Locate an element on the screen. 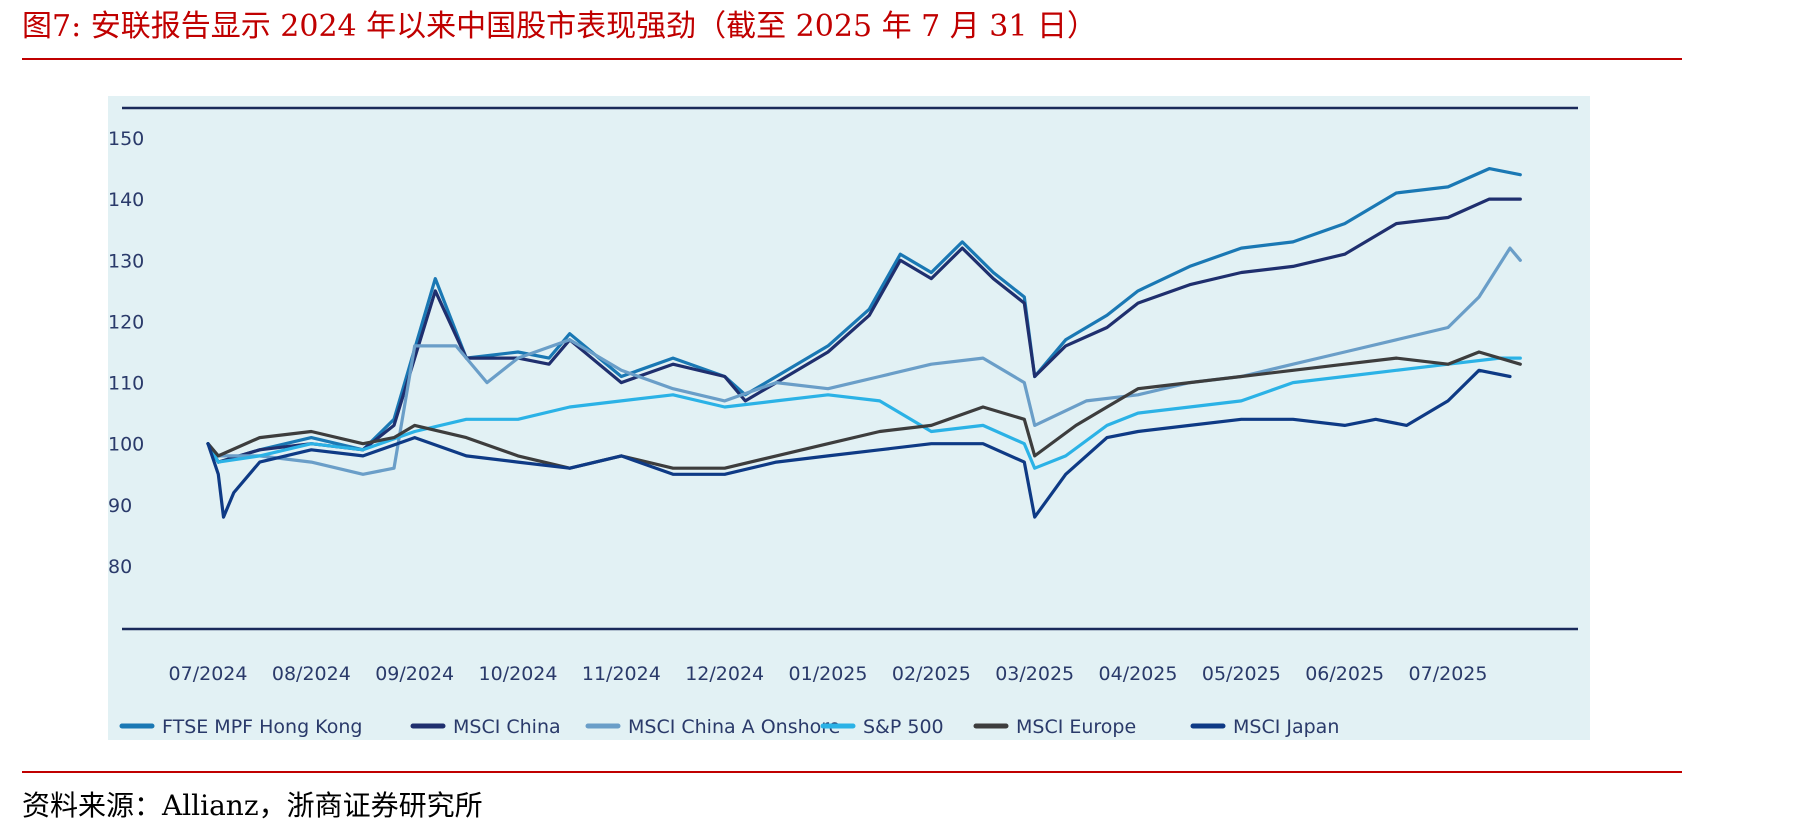 The height and width of the screenshot is (838, 1798). legend-label: MSCI China A Onshore is located at coordinates (734, 727).